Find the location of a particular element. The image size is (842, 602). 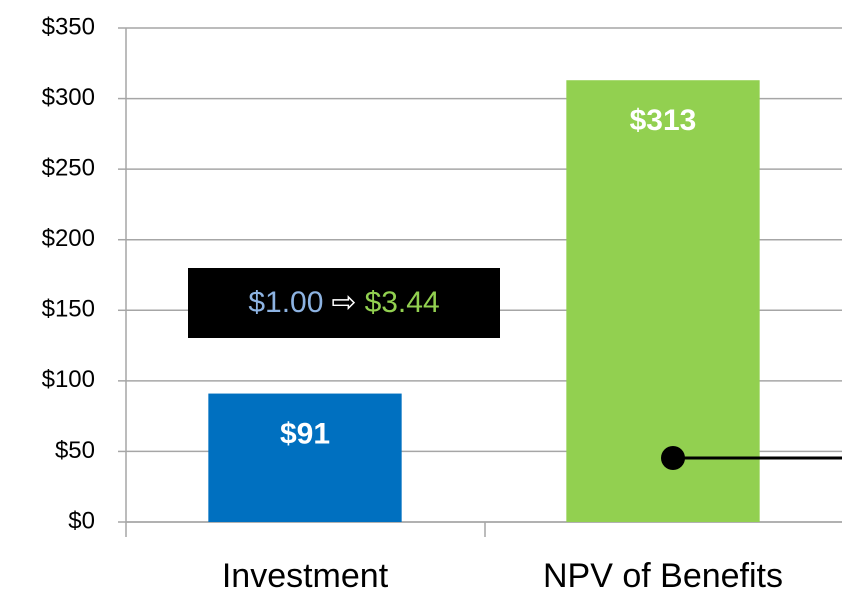

y-tick-label: $350 is located at coordinates (68, 26).